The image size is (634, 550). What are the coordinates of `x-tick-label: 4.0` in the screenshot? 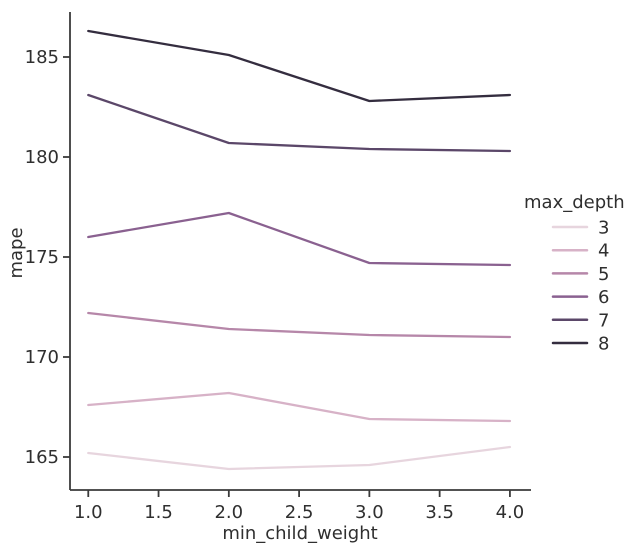 It's located at (510, 512).